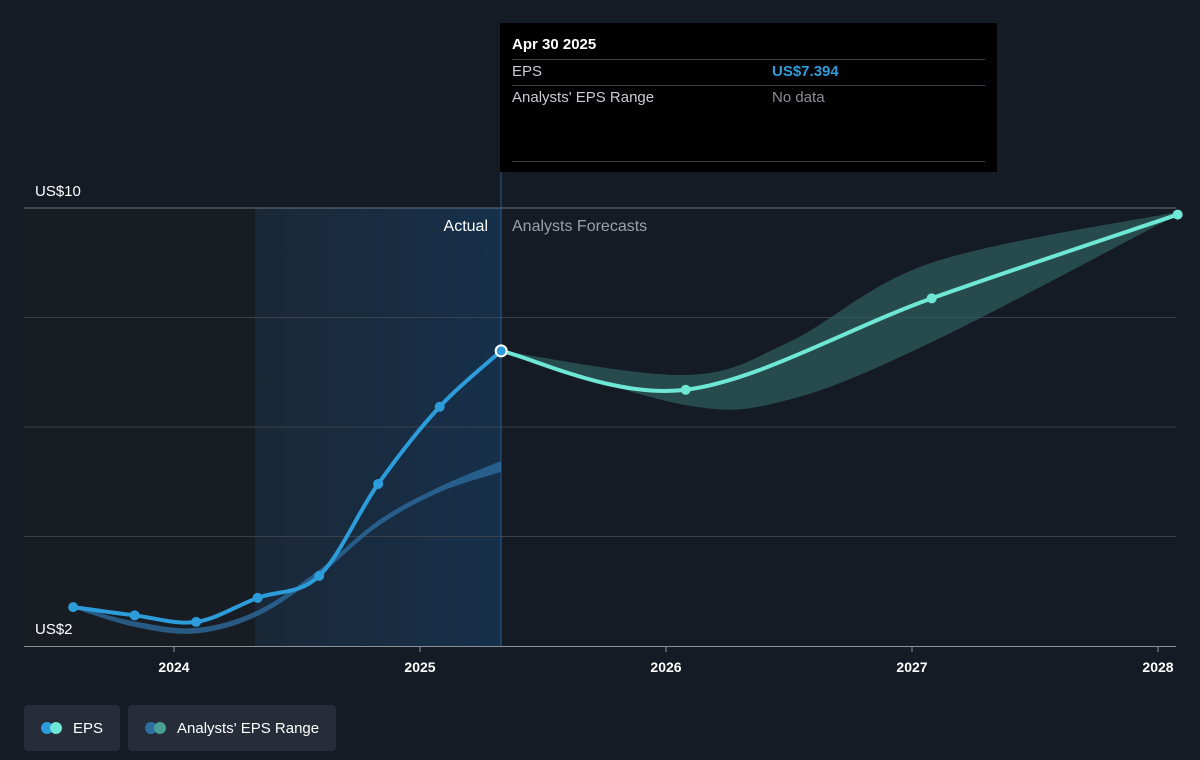  Describe the element at coordinates (248, 728) in the screenshot. I see `legend-range-label: Analysts' EPS Range` at that location.